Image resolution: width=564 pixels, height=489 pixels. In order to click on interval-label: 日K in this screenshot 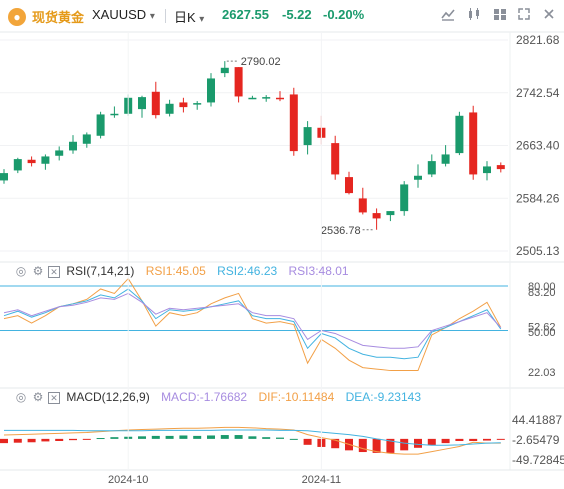, I will do `click(185, 17)`.